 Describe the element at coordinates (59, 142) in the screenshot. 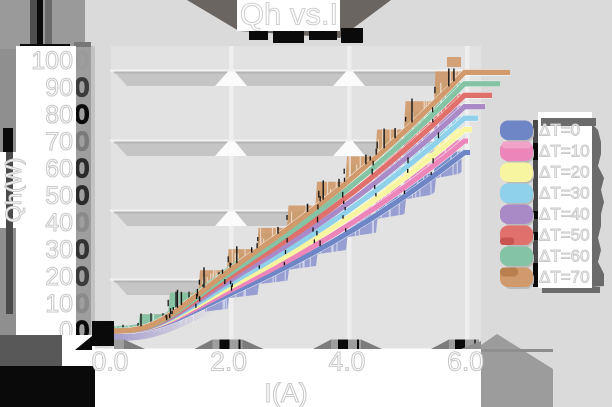

I see `svg-text: 70` at that location.